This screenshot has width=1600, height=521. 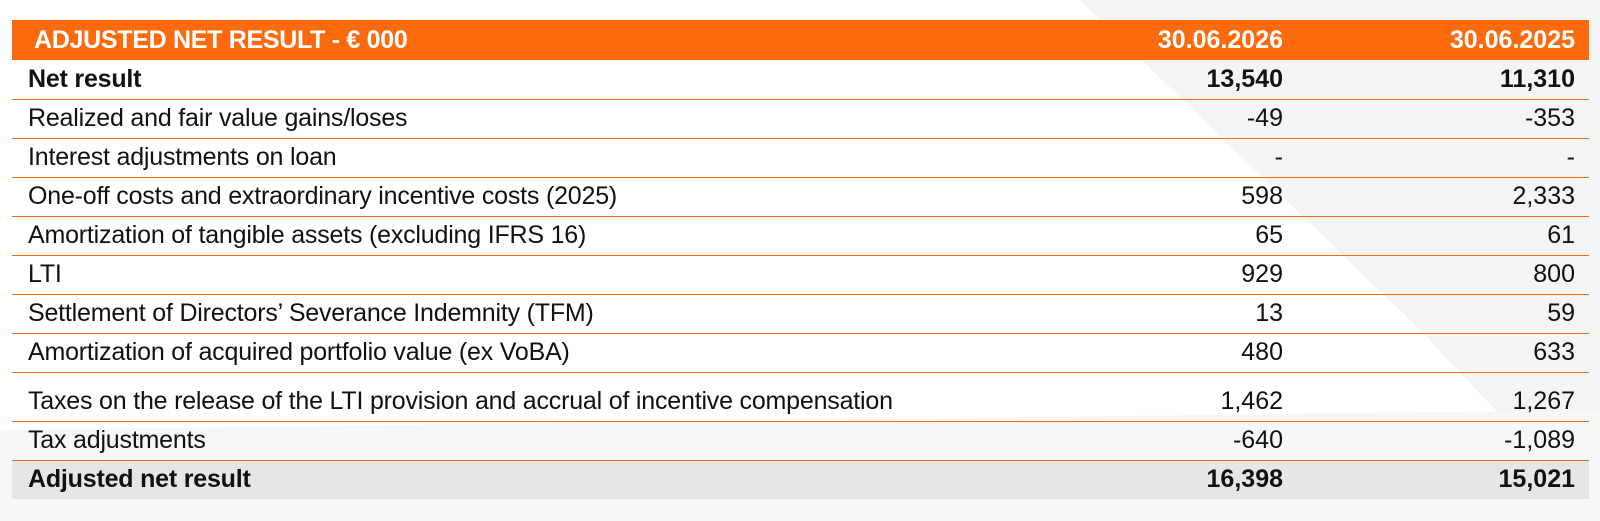 I want to click on row-value-2025: 11,310, so click(x=1537, y=78).